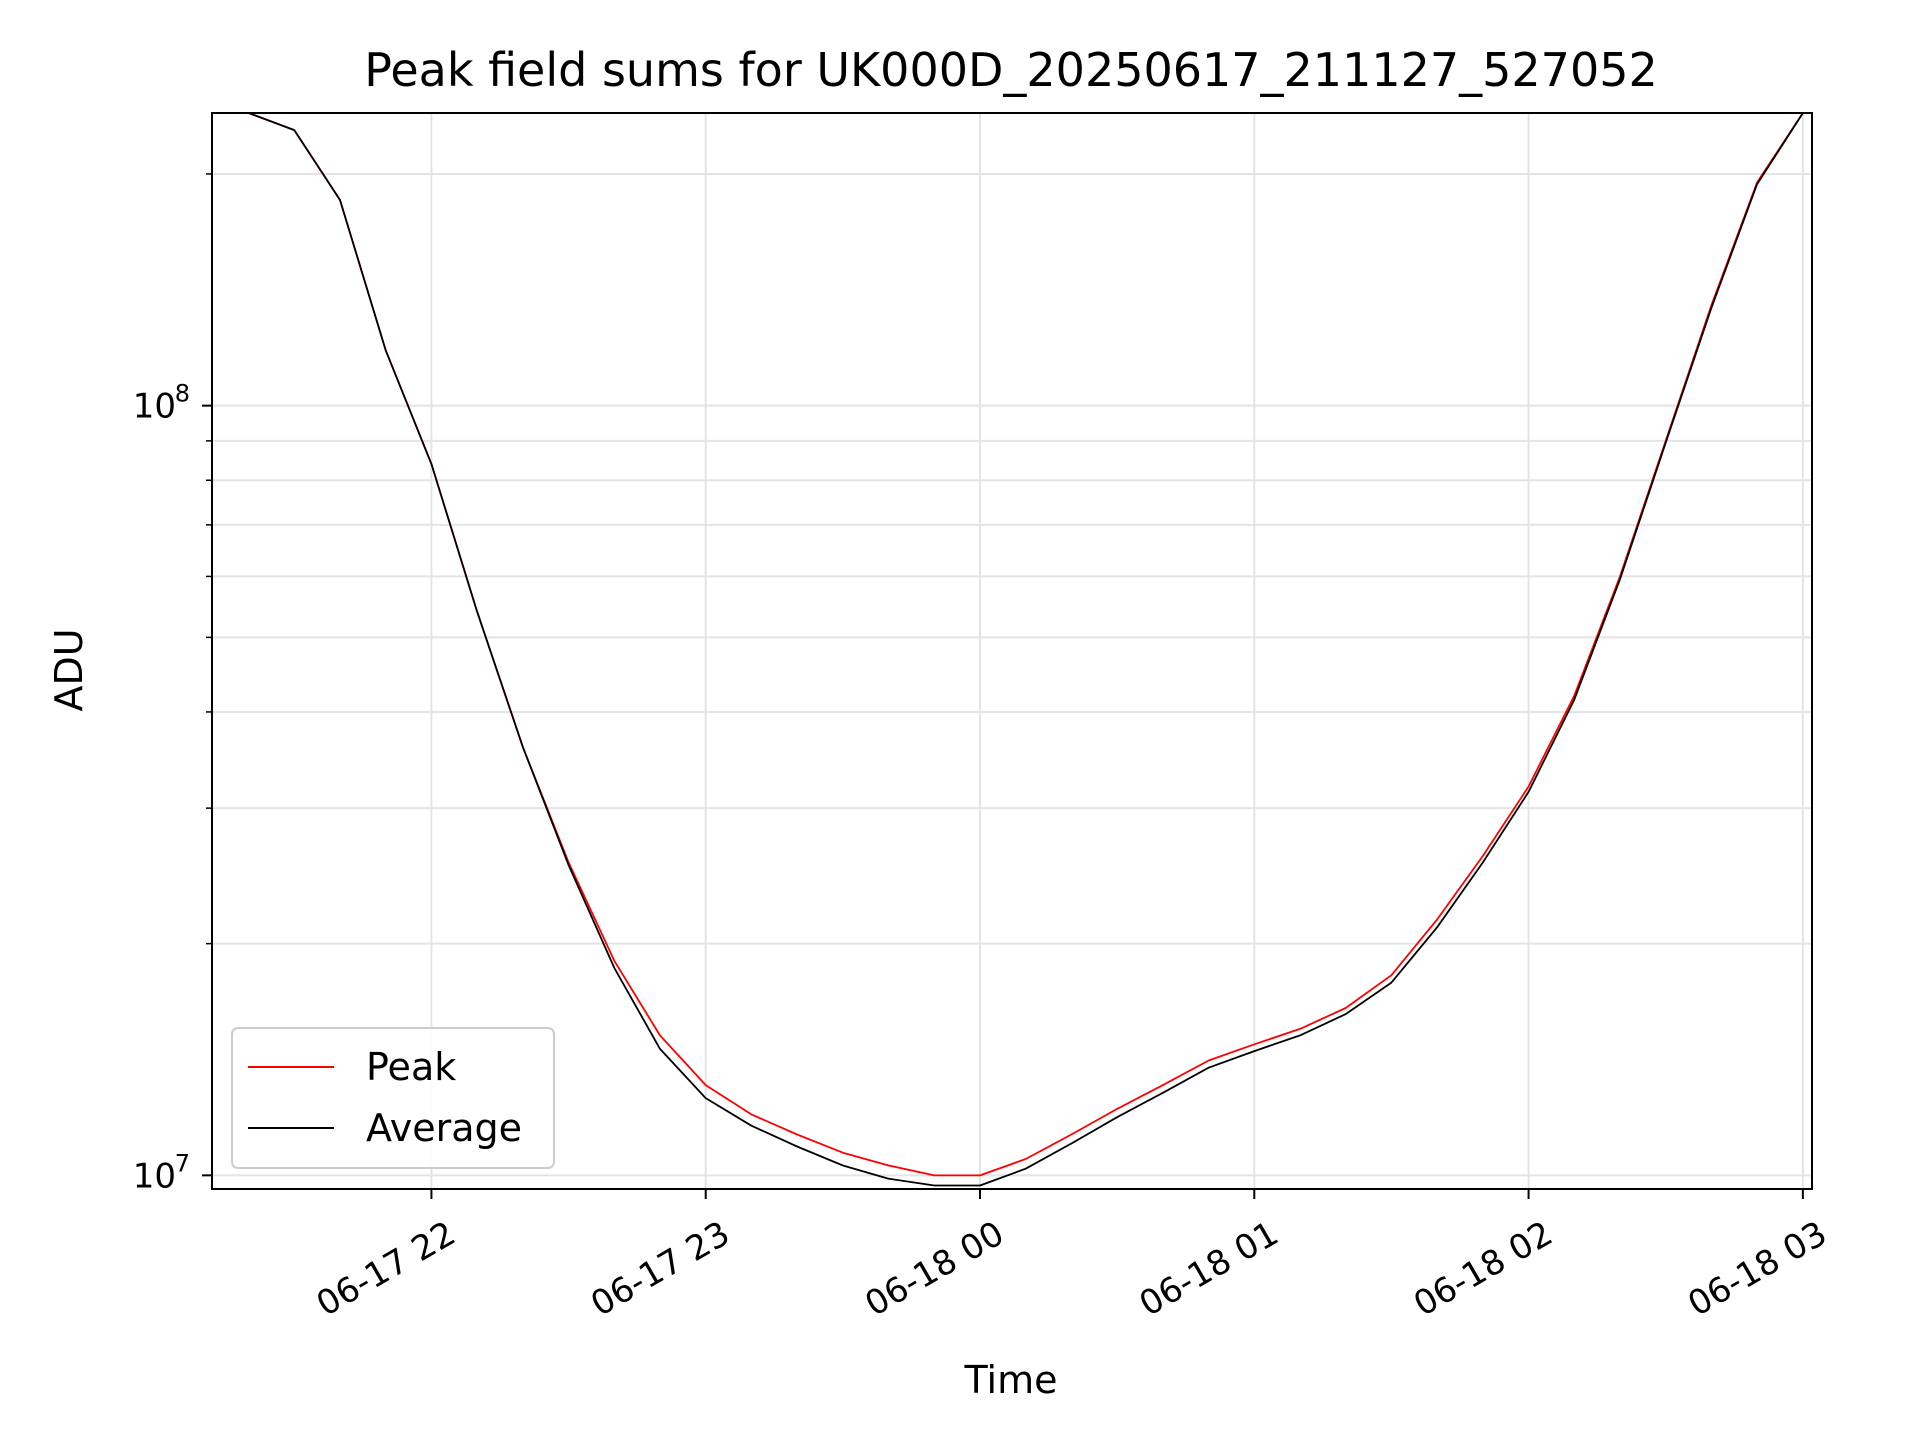 The width and height of the screenshot is (1920, 1440). I want to click on legend: Peak Average, so click(393, 1098).